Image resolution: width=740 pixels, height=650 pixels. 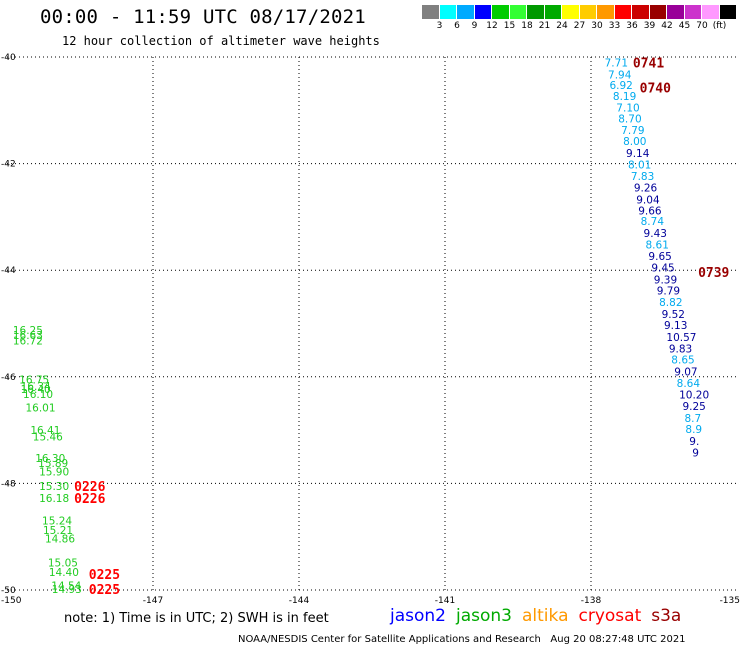 What do you see at coordinates (48, 437) in the screenshot?
I see `swh-value-label: 15.46` at bounding box center [48, 437].